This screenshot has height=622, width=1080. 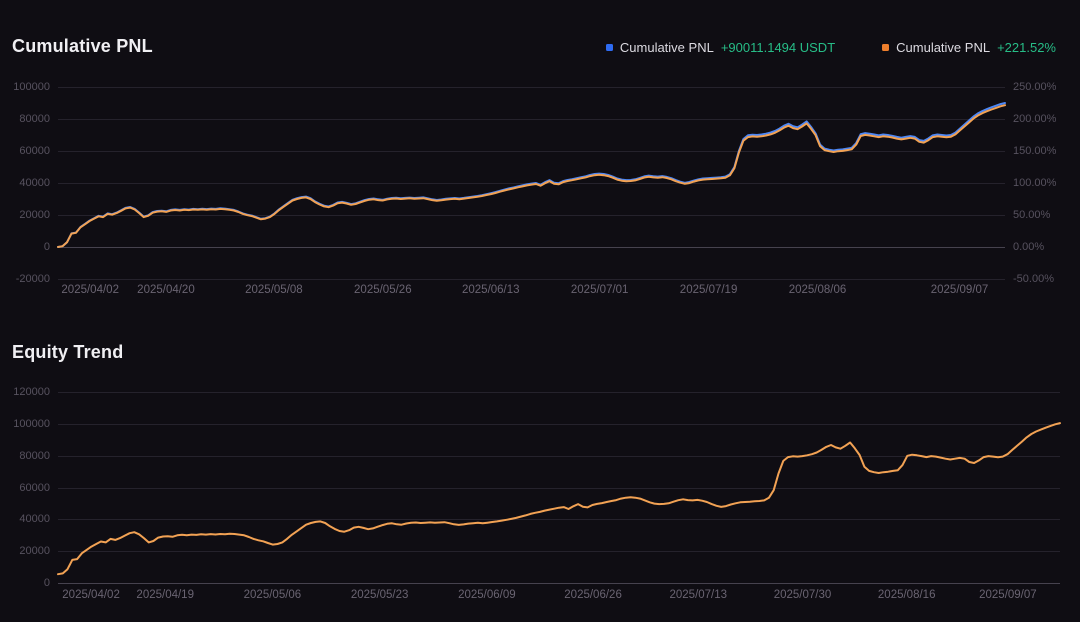 I want to click on x-axis-tick: 2025/05/08, so click(x=274, y=290).